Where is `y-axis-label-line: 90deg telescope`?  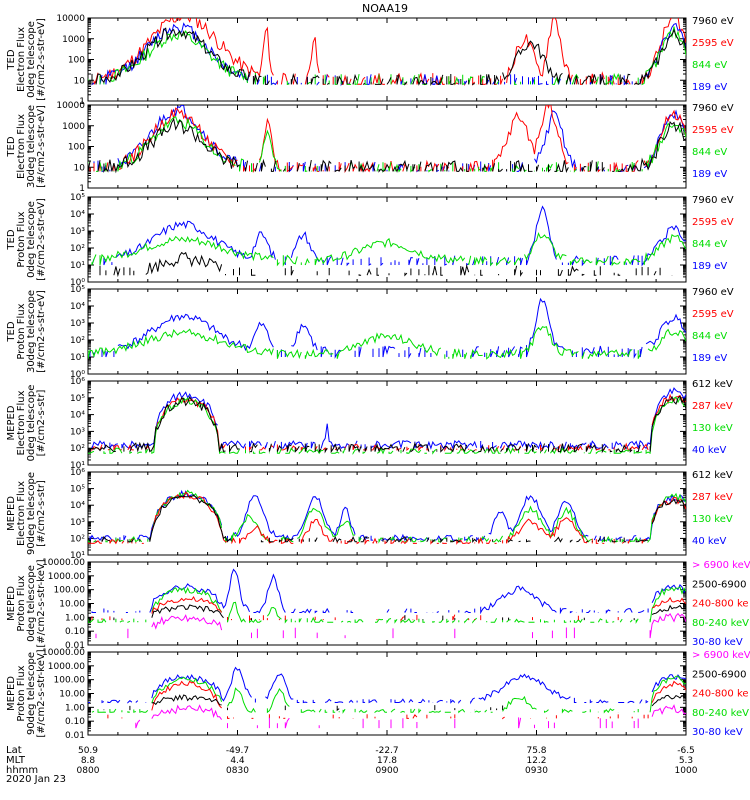
y-axis-label-line: 90deg telescope is located at coordinates (31, 693).